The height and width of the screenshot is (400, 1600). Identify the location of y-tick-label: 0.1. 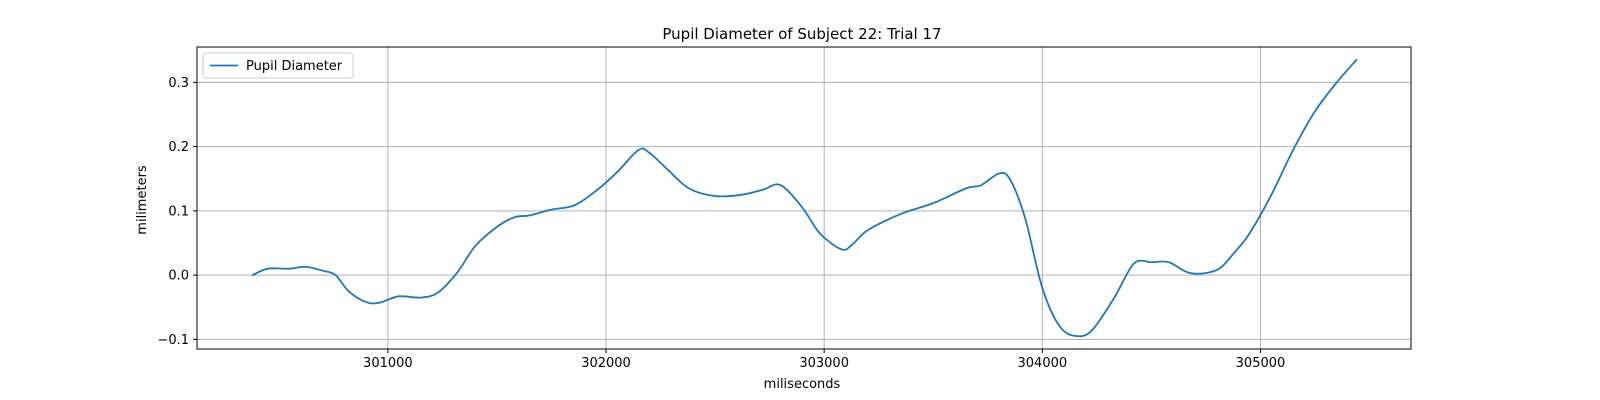
(178, 211).